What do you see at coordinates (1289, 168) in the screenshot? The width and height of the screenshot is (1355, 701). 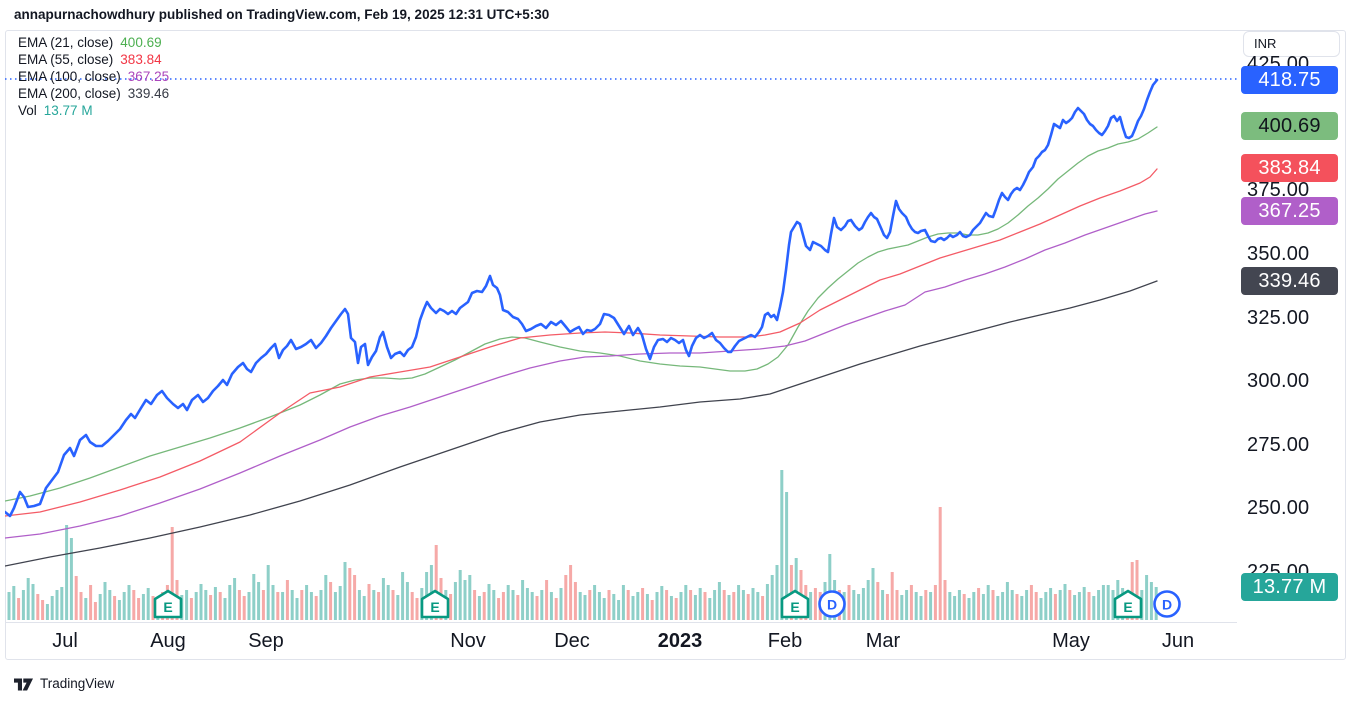 I see `price-axis-badge: 383.84` at bounding box center [1289, 168].